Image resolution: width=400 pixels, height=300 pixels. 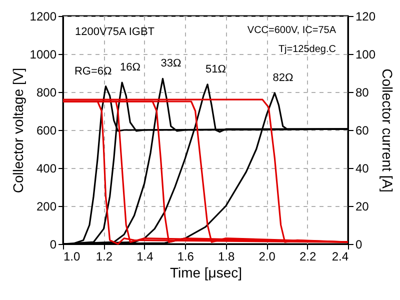 What do you see at coordinates (18, 131) in the screenshot?
I see `y-axis-title: Collector voltage [V]` at bounding box center [18, 131].